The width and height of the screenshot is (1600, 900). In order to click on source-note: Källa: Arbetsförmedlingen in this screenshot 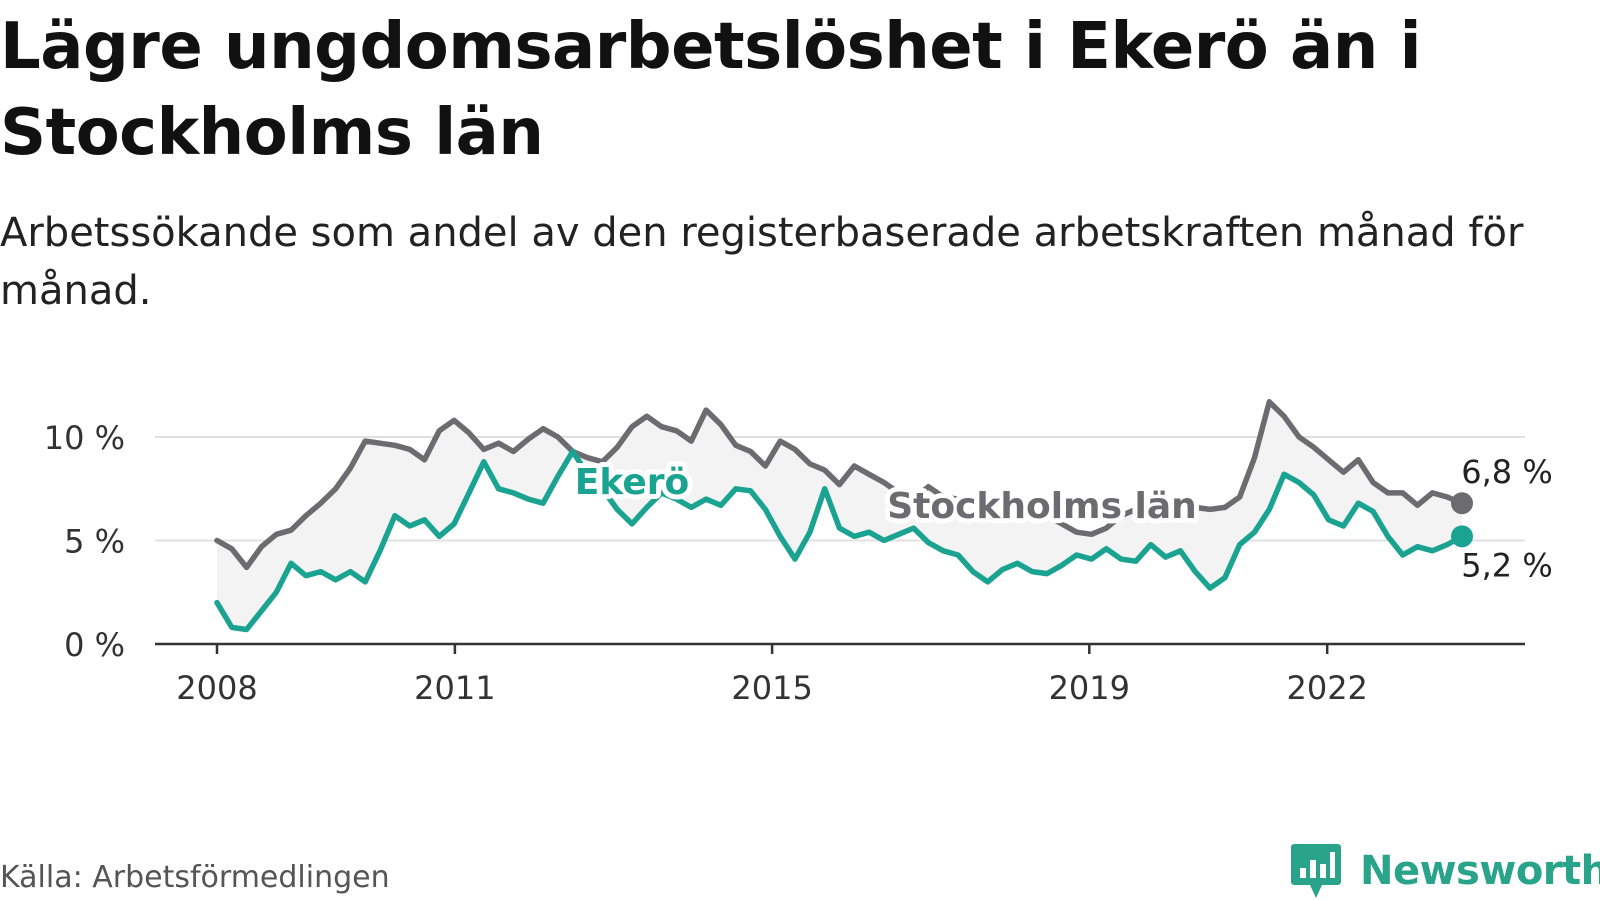, I will do `click(195, 877)`.